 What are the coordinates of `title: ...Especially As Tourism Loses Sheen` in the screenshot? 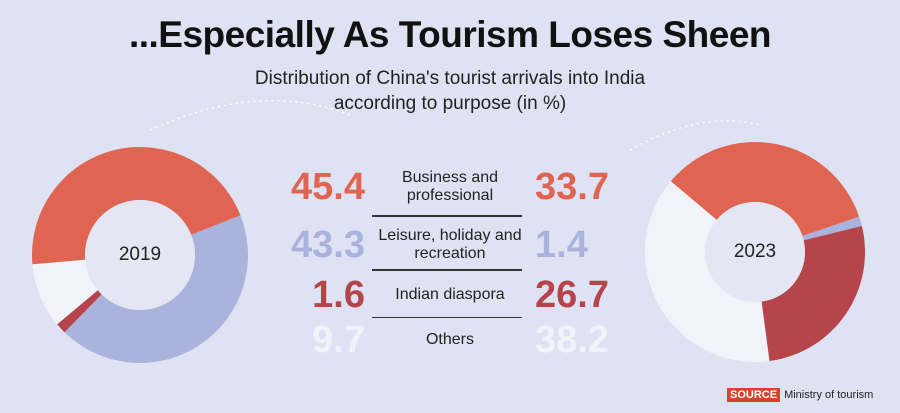 It's located at (450, 34).